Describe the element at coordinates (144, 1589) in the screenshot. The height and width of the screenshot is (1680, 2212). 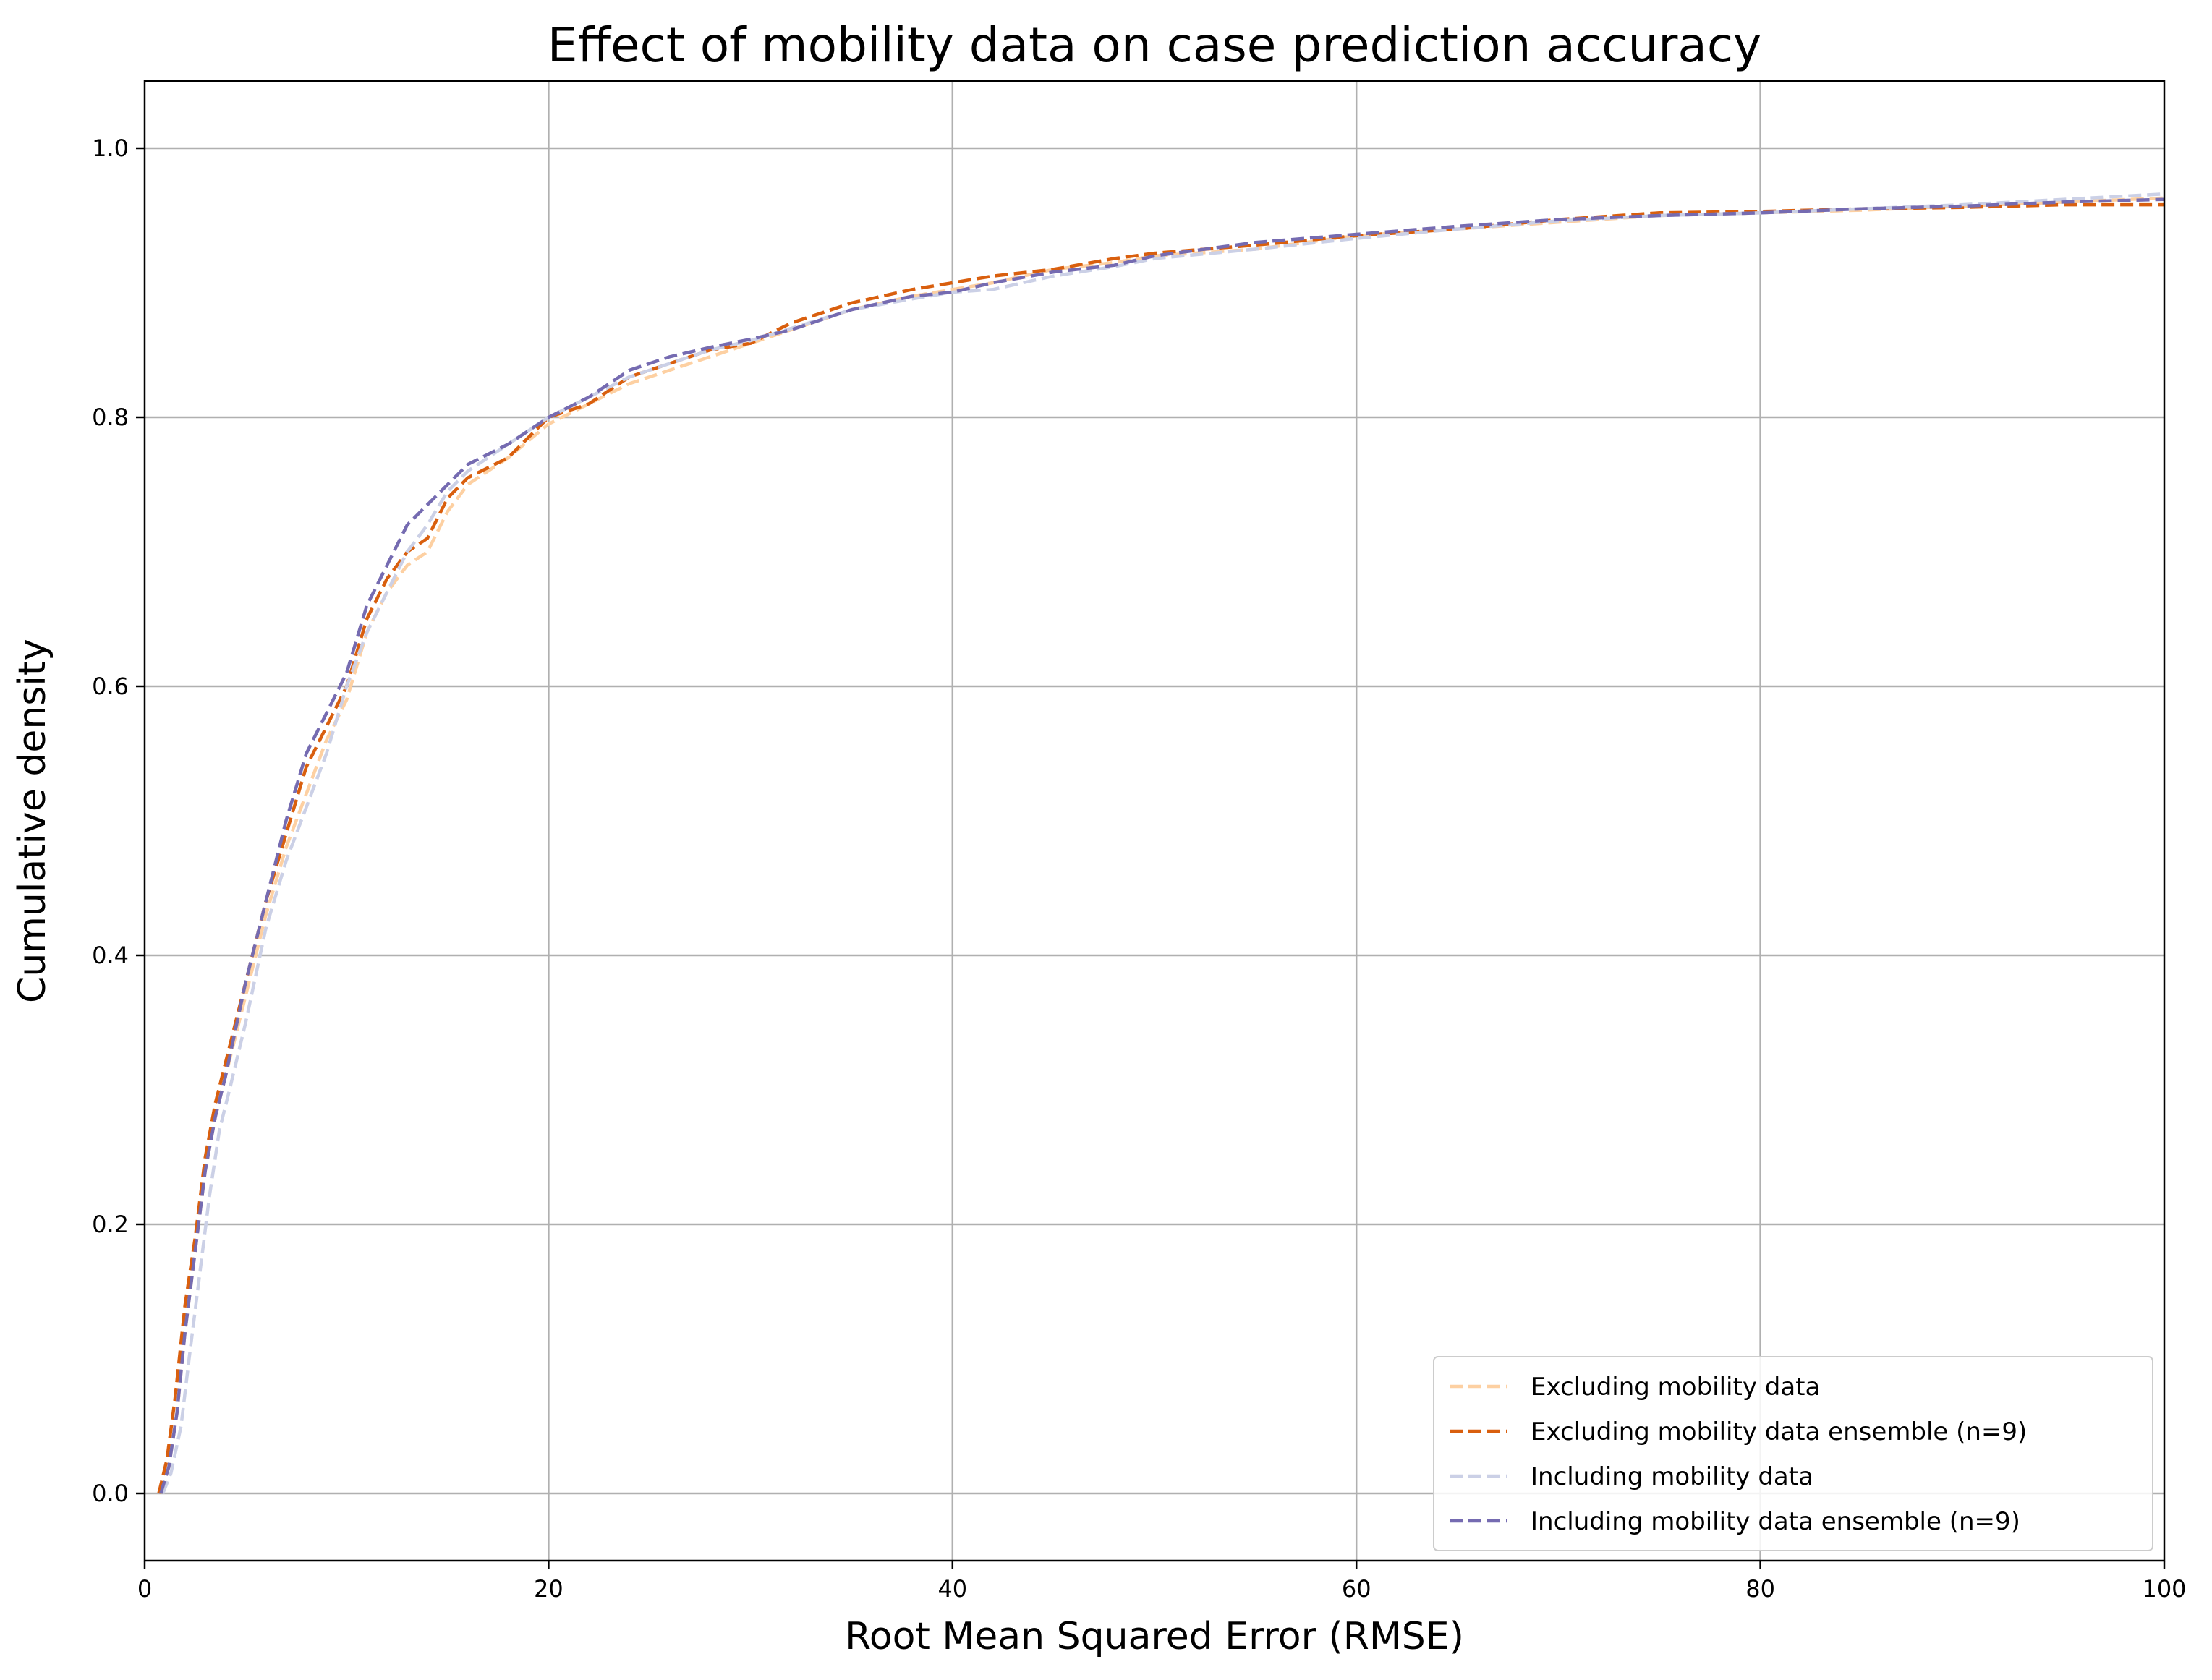
I see `x-tick-label: 0` at that location.